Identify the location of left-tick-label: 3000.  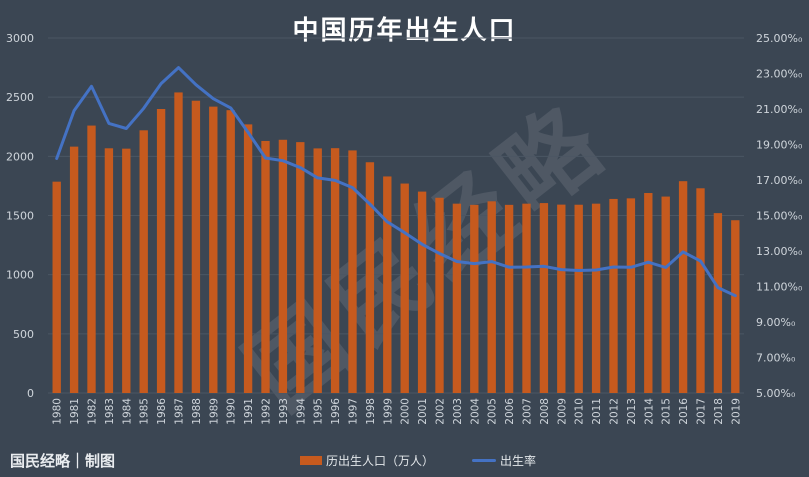
(20, 38).